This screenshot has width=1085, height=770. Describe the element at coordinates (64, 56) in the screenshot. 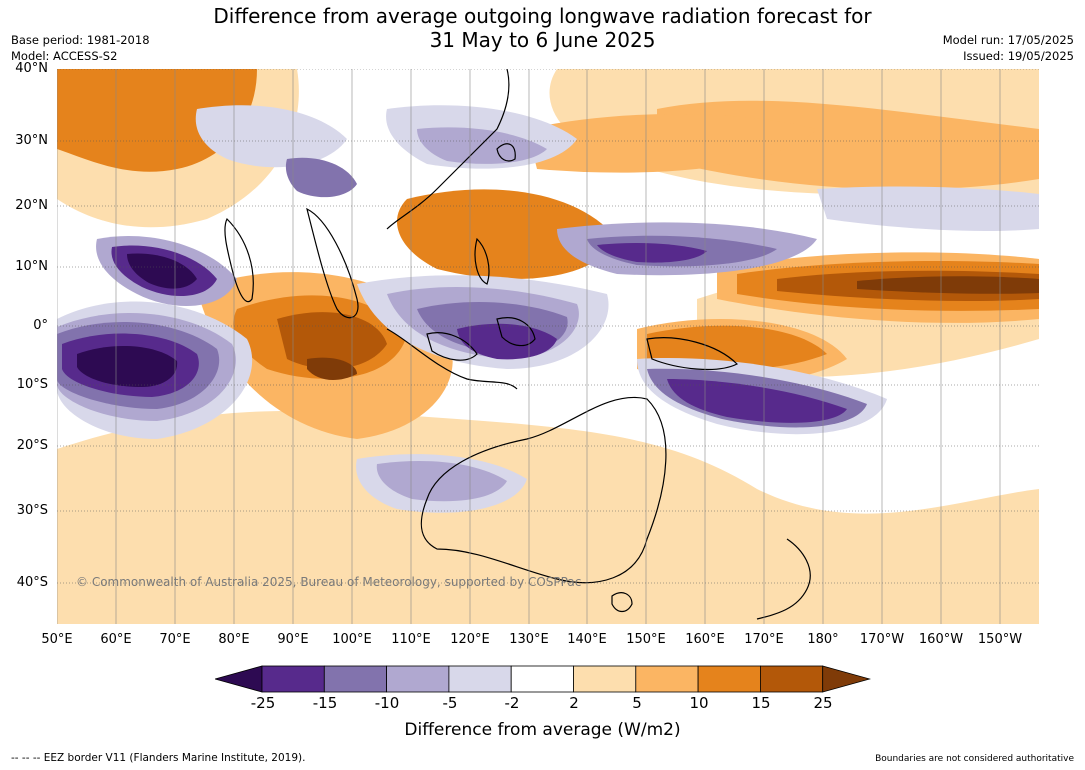

I see `model-name: Model: ACCESS-S2` at that location.